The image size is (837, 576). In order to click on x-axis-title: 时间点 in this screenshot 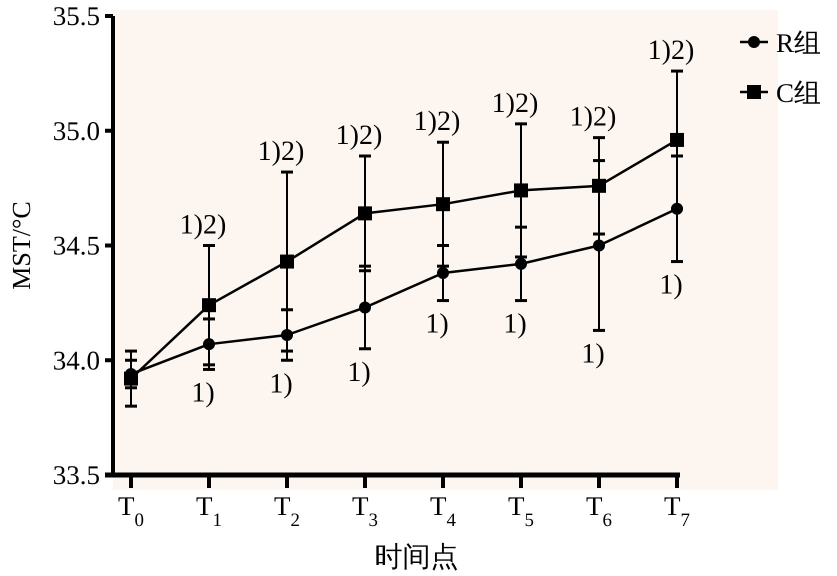, I will do `click(416, 557)`.